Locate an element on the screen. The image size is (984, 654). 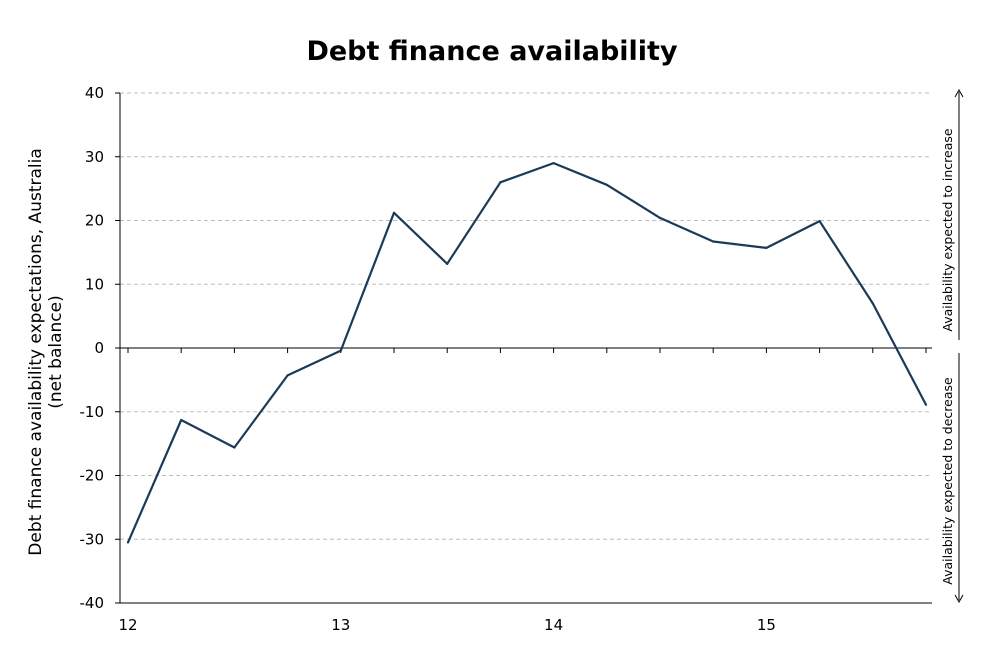
y-tick-label: 0 is located at coordinates (99, 348).